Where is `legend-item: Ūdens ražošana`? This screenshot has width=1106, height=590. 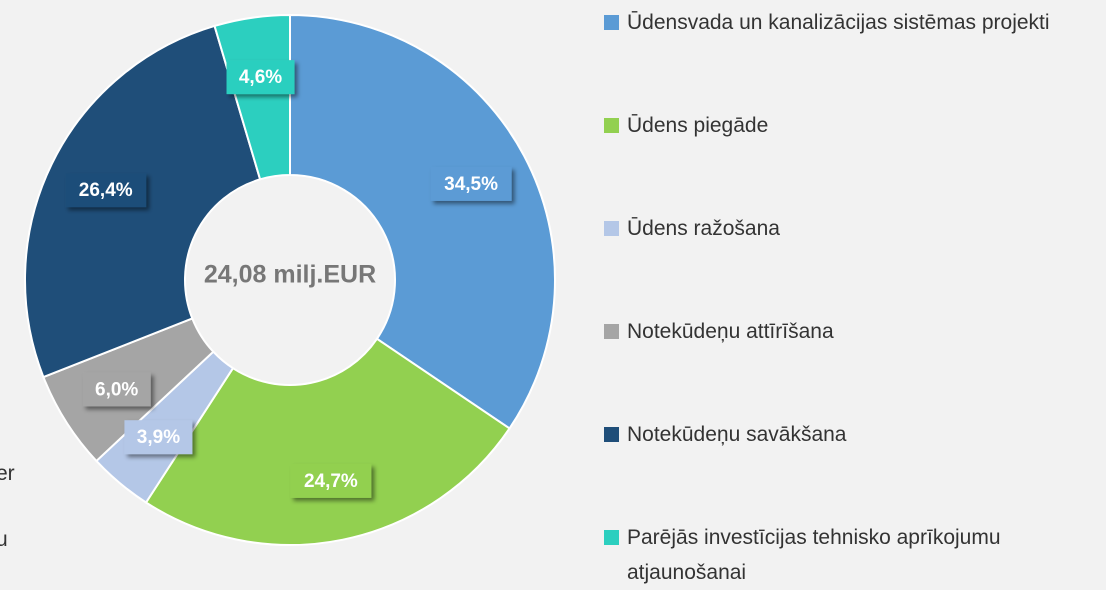 legend-item: Ūdens ražošana is located at coordinates (843, 228).